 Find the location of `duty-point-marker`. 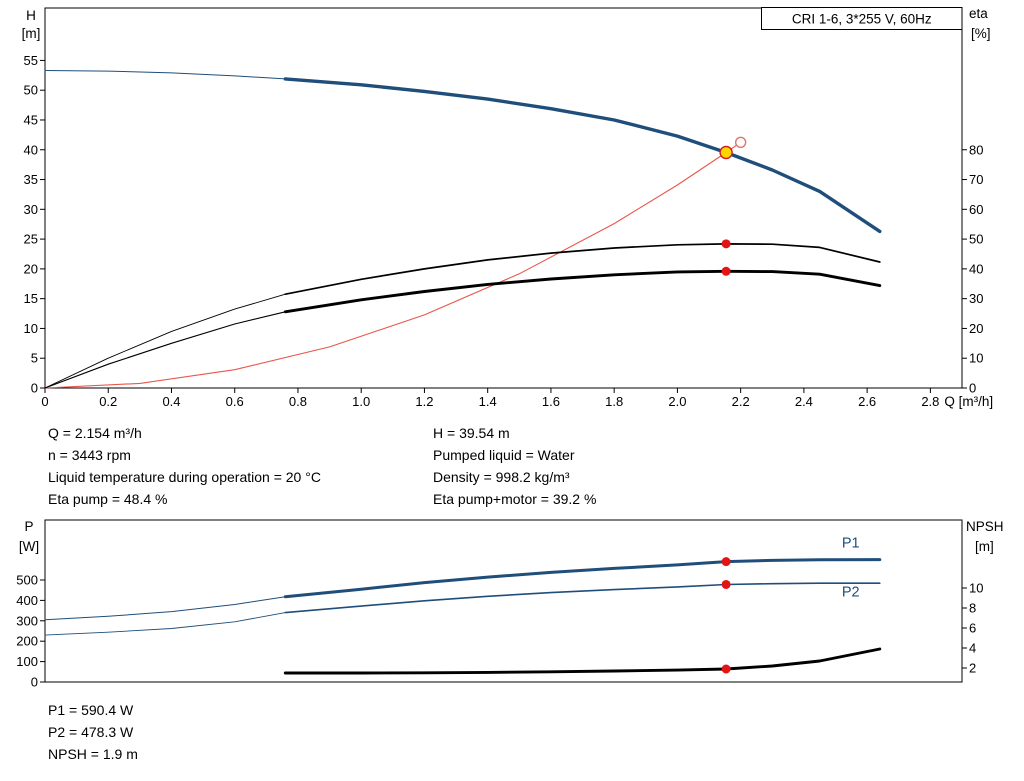

duty-point-marker is located at coordinates (726, 152).